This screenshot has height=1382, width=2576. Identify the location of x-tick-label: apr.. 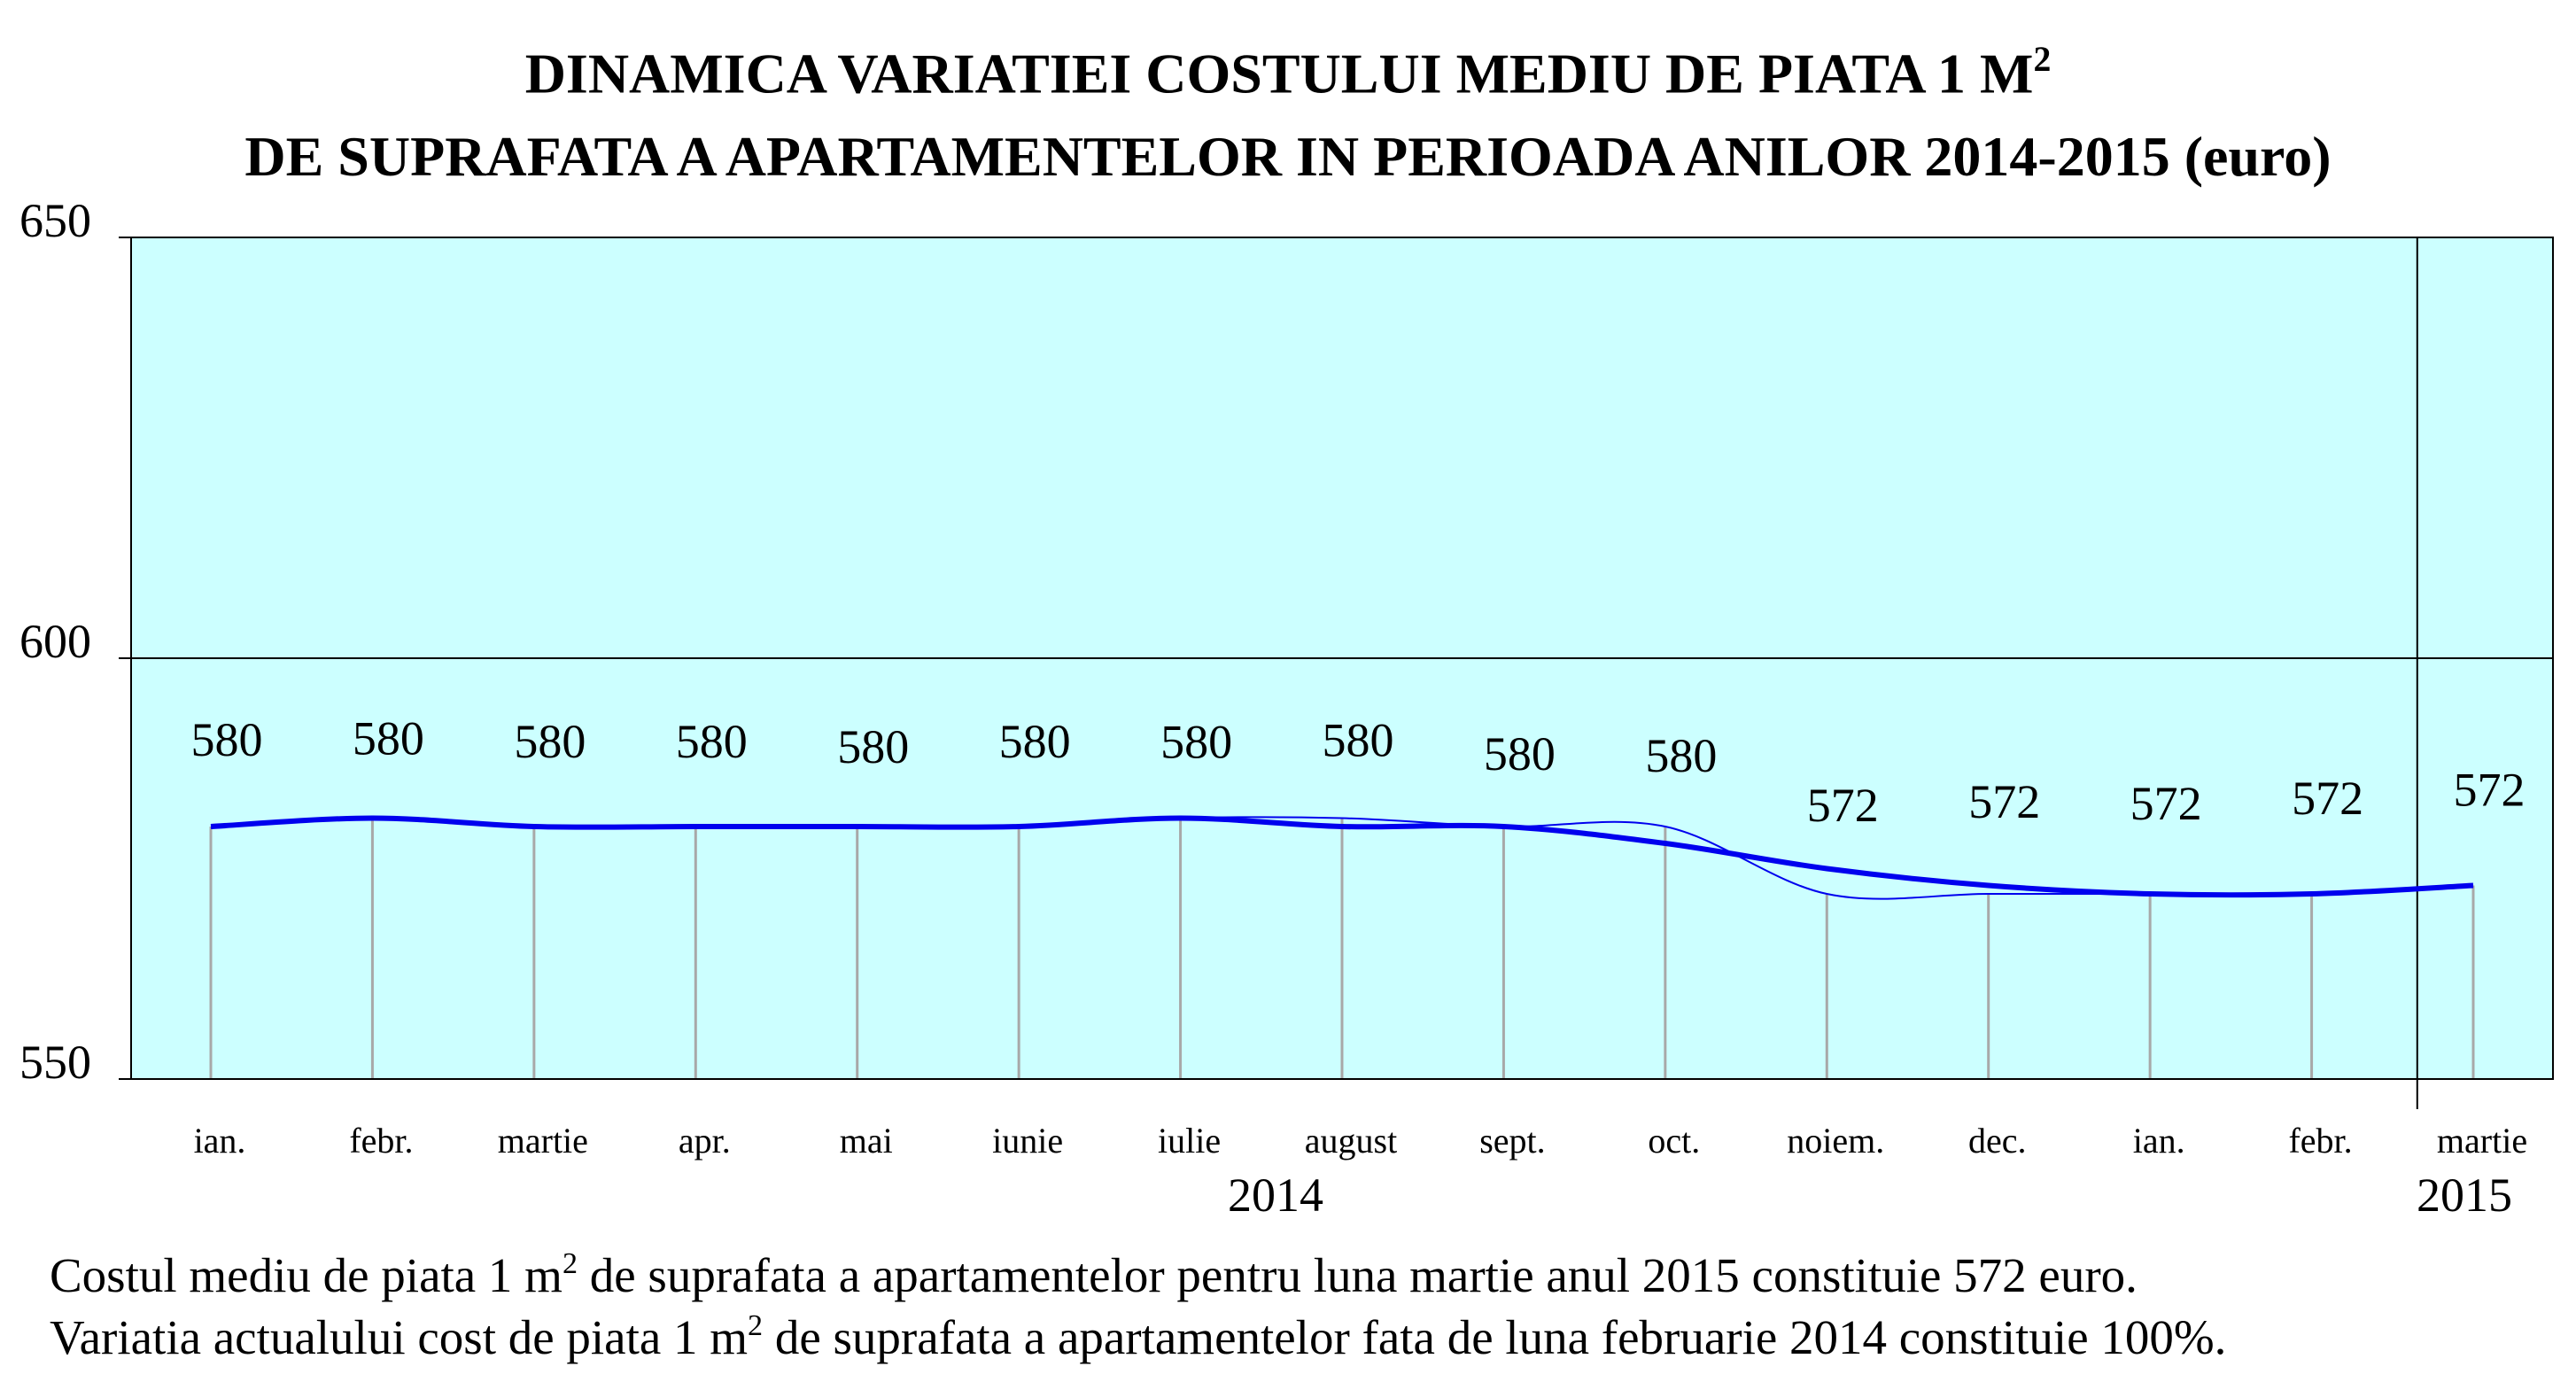
(704, 1141).